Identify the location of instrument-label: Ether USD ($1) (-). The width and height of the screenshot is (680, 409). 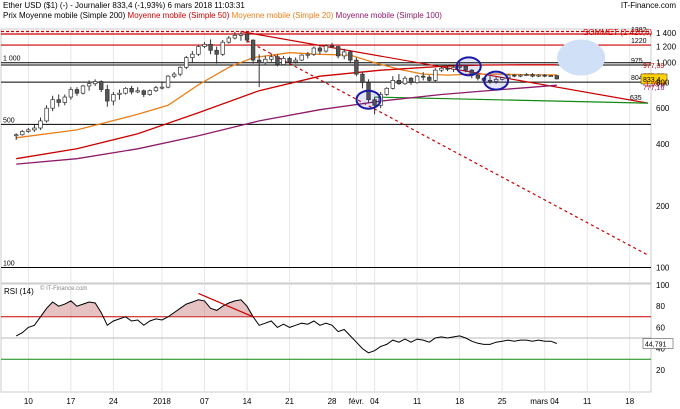
(35, 5).